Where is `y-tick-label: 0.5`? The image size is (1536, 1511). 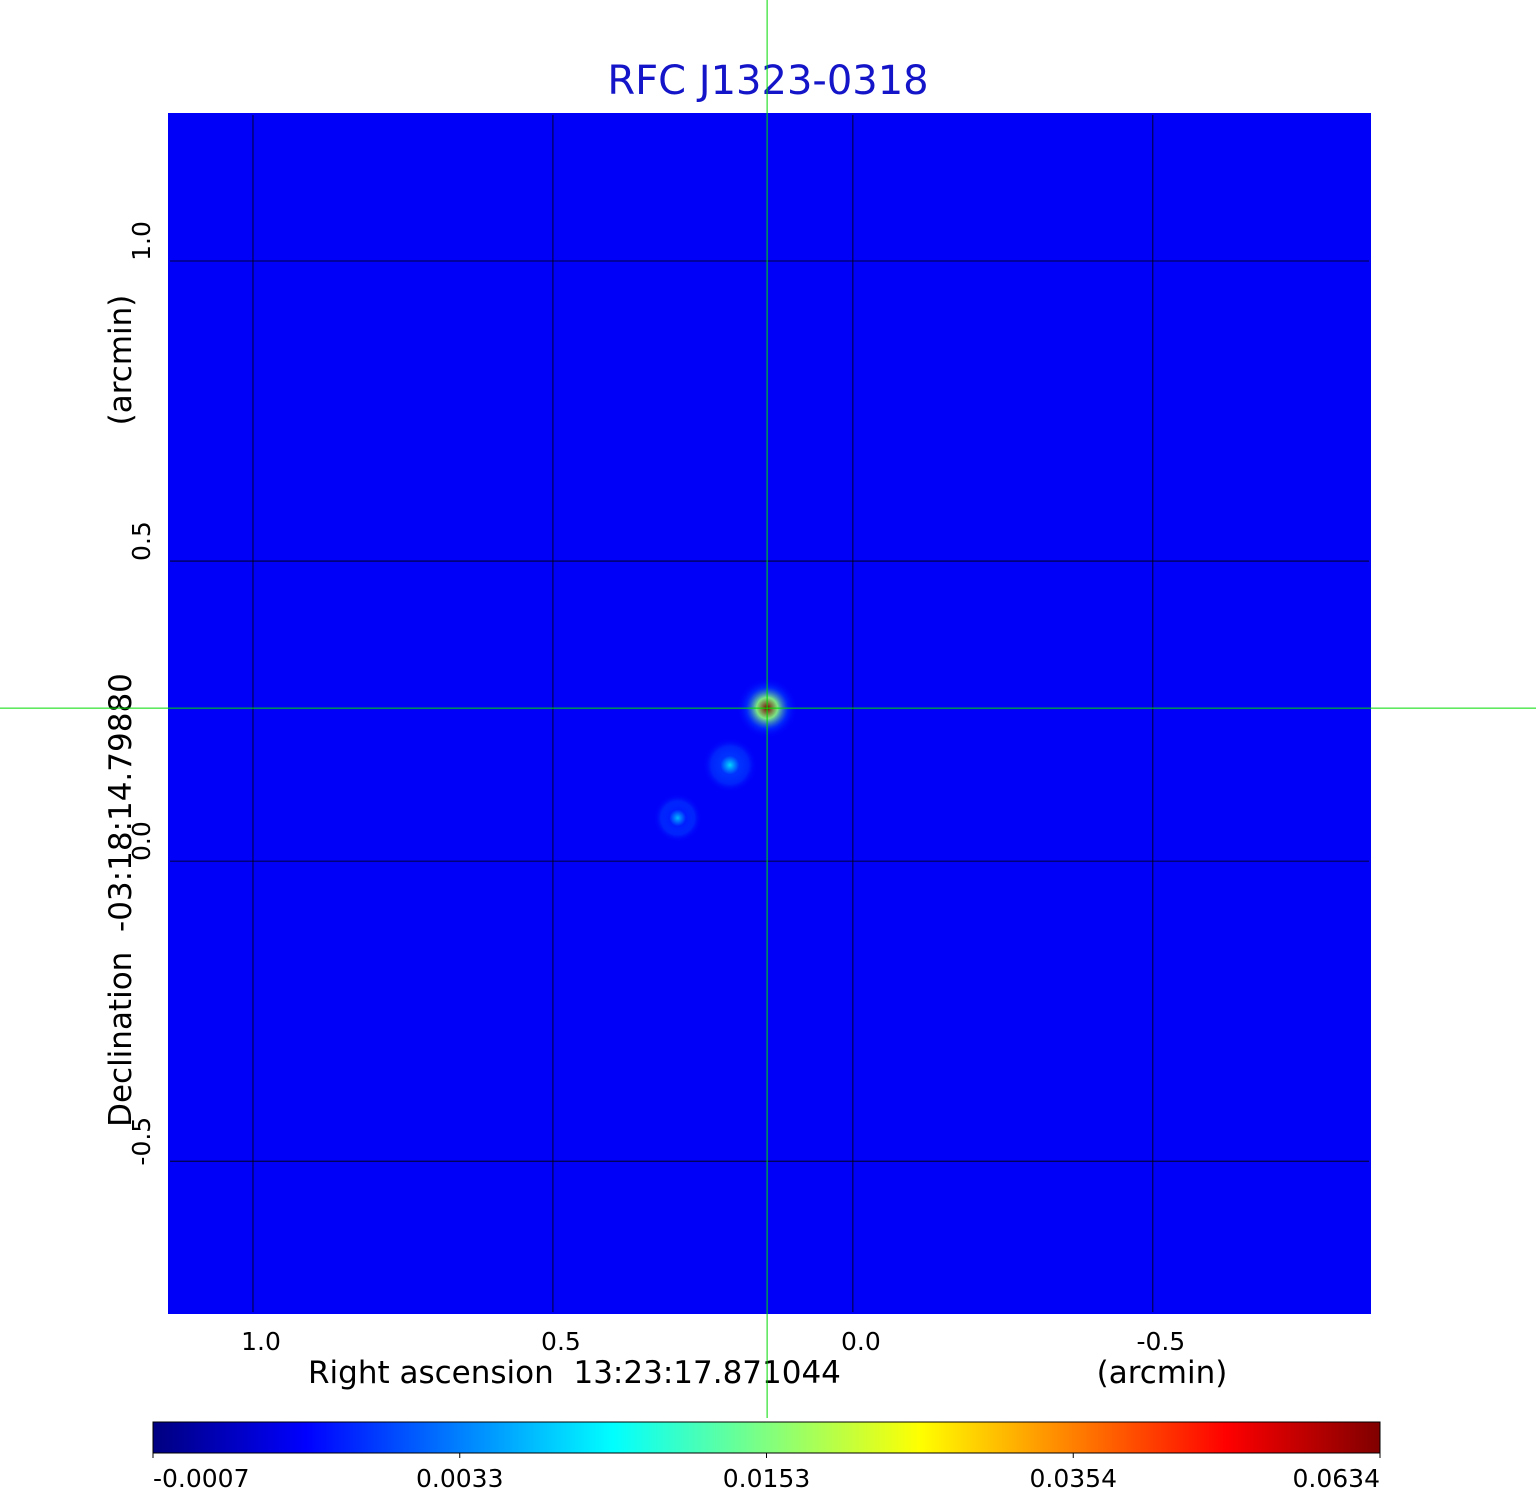
y-tick-label: 0.5 is located at coordinates (141, 541).